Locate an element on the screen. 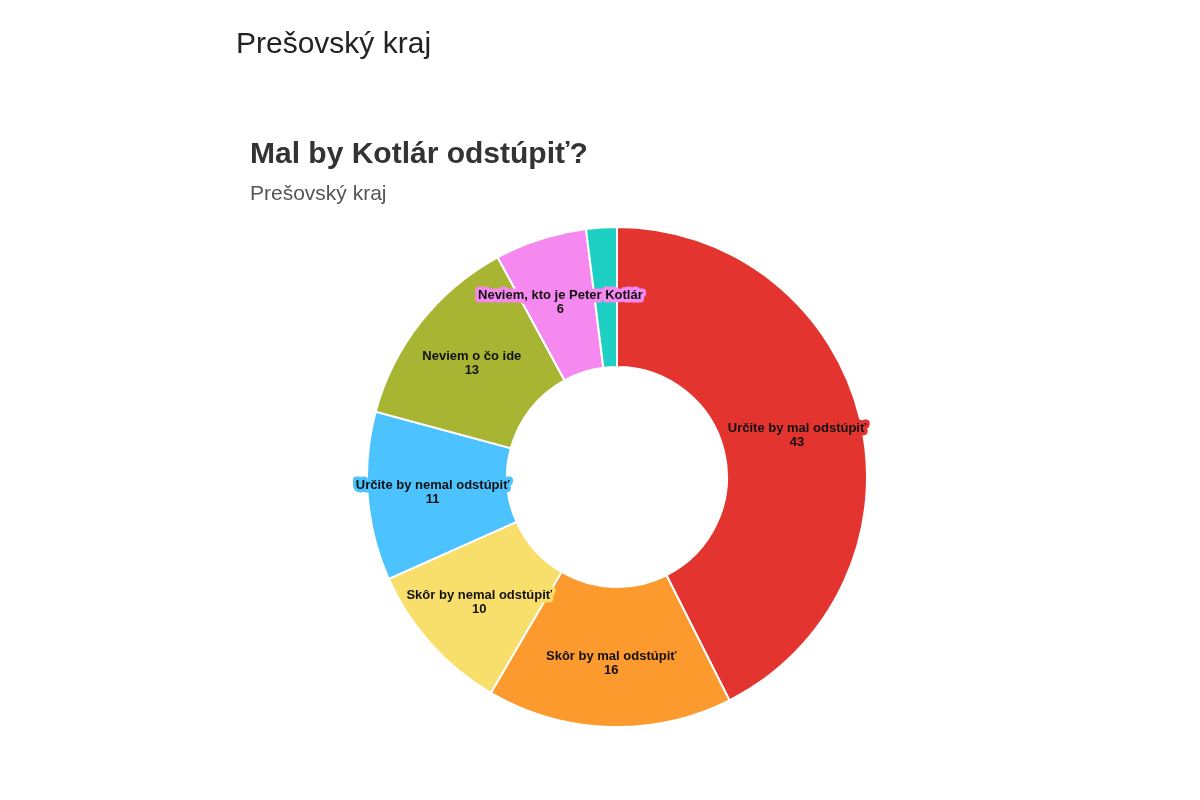  data-label: 13 is located at coordinates (472, 370).